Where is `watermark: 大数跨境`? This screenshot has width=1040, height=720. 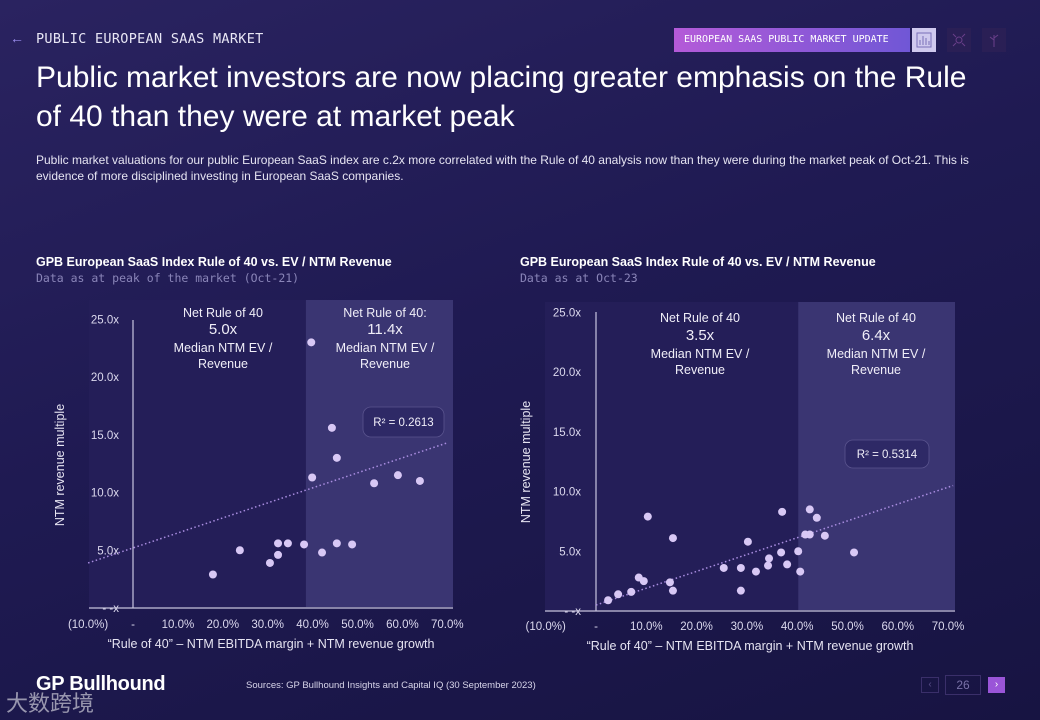
watermark: 大数跨境 is located at coordinates (50, 703).